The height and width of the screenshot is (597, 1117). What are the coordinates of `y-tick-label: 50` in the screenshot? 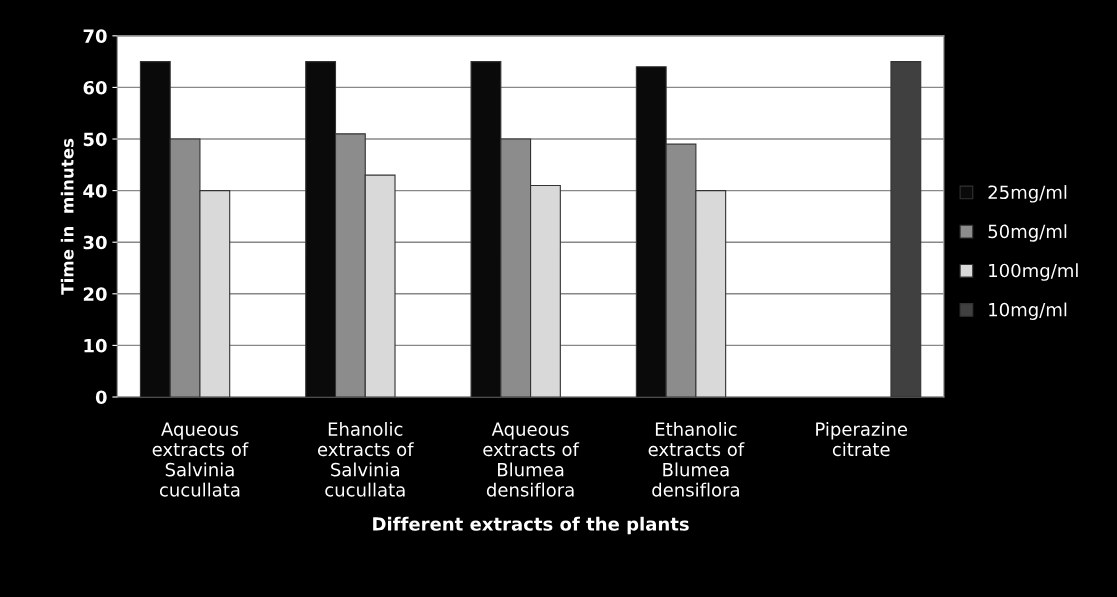 It's located at (95, 139).